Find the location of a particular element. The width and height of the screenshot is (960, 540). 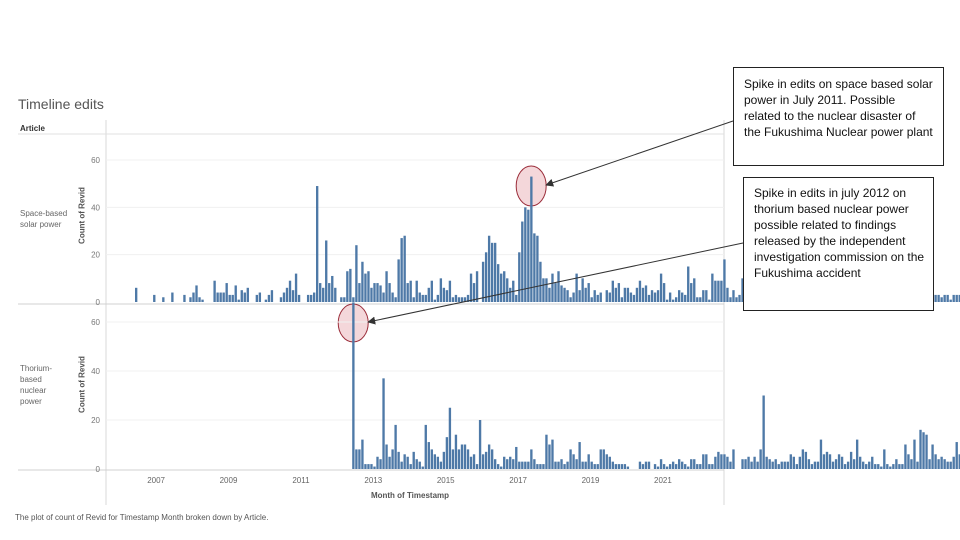

x-tick-label: 2017 is located at coordinates (518, 480).